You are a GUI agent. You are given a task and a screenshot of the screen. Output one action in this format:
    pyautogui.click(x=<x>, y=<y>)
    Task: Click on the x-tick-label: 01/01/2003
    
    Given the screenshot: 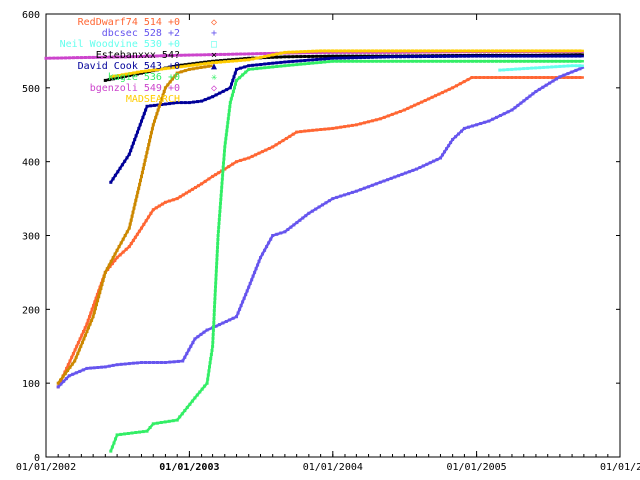 What is the action you would take?
    pyautogui.click(x=189, y=467)
    